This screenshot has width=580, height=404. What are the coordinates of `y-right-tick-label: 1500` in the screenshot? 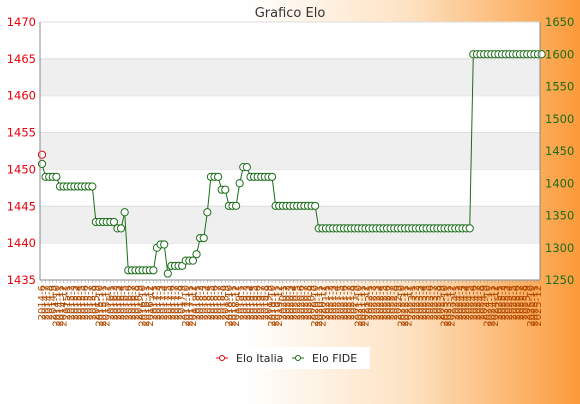 It's located at (559, 119).